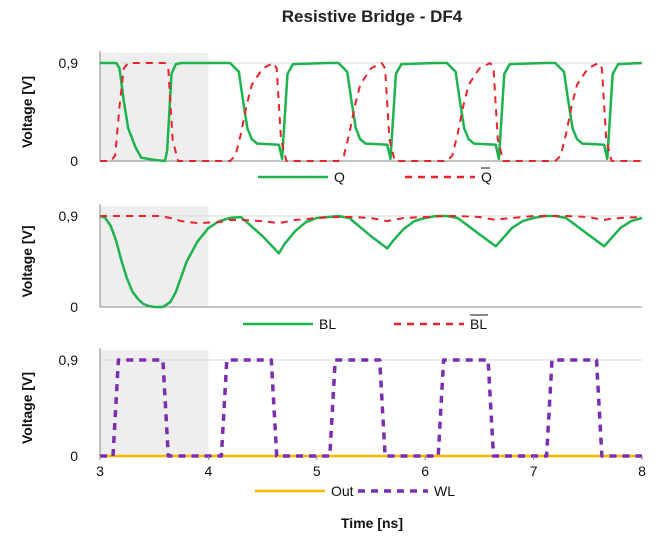 The height and width of the screenshot is (540, 662). I want to click on x-tick-label: 7, so click(534, 471).